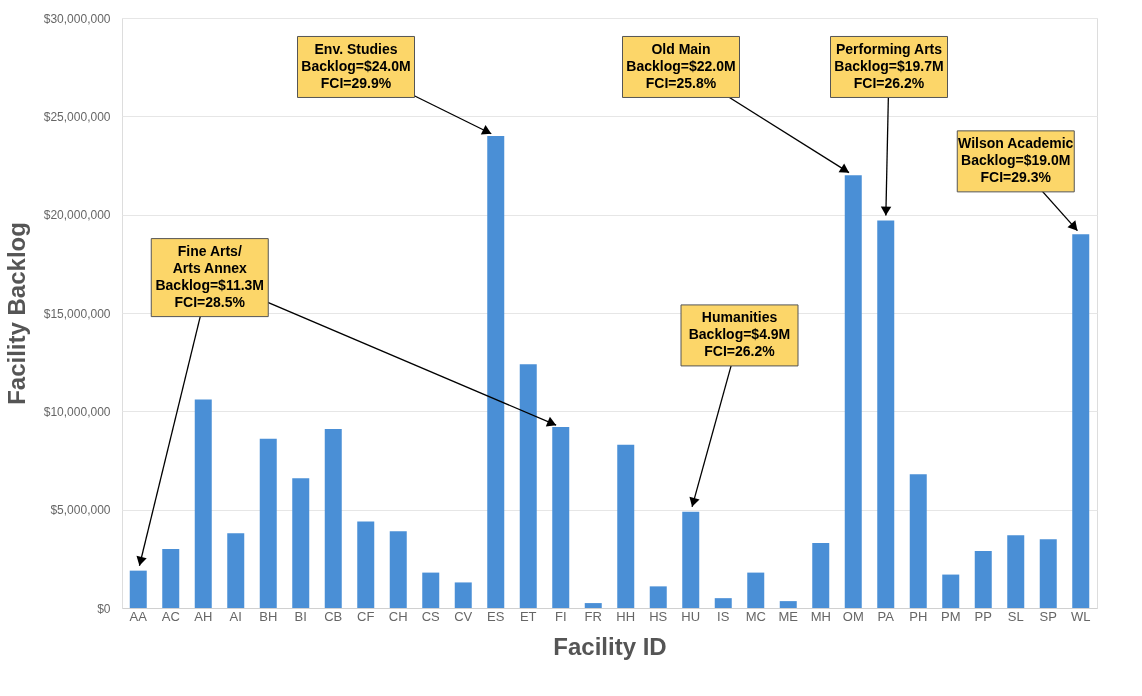 Image resolution: width=1142 pixels, height=696 pixels. I want to click on x-tick-label: BI, so click(300, 616).